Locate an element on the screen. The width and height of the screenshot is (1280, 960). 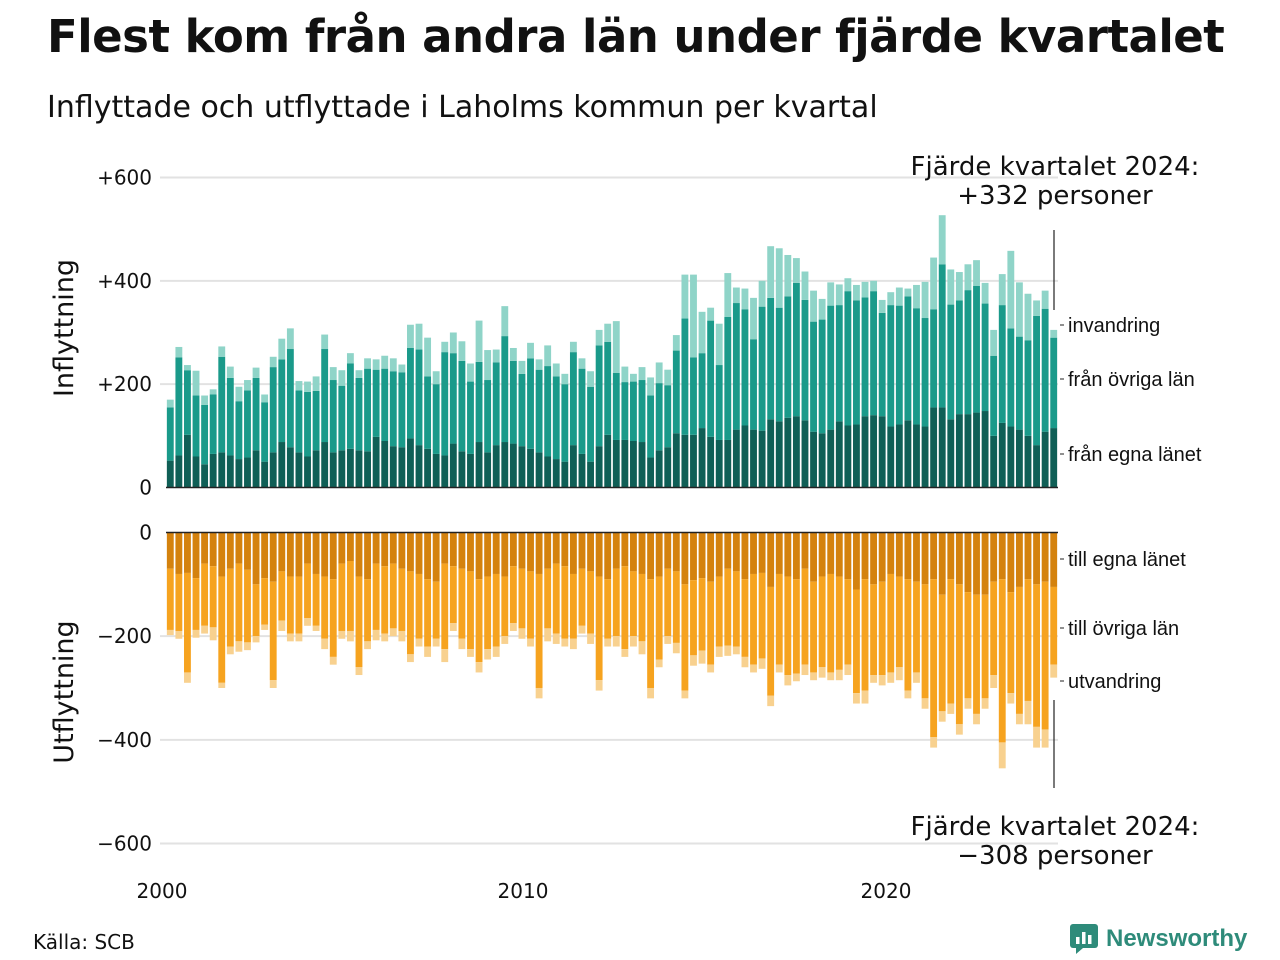
source-note: Källa: SCB is located at coordinates (84, 942).